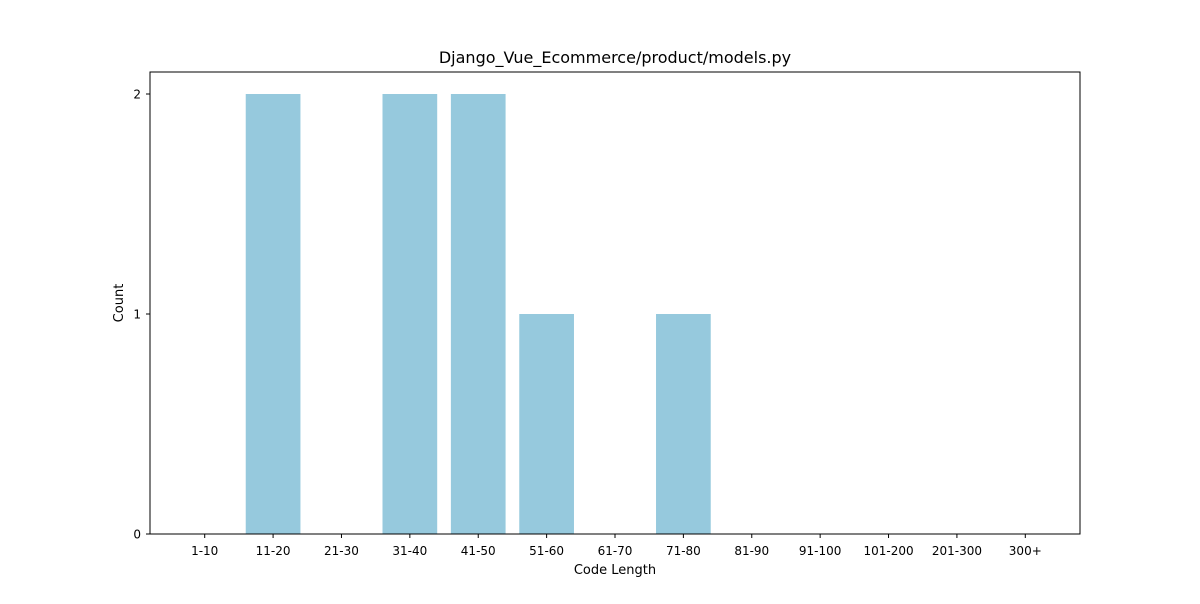 This screenshot has height=604, width=1200. What do you see at coordinates (141, 315) in the screenshot?
I see `y-axis-ticks: 0 1 2` at bounding box center [141, 315].